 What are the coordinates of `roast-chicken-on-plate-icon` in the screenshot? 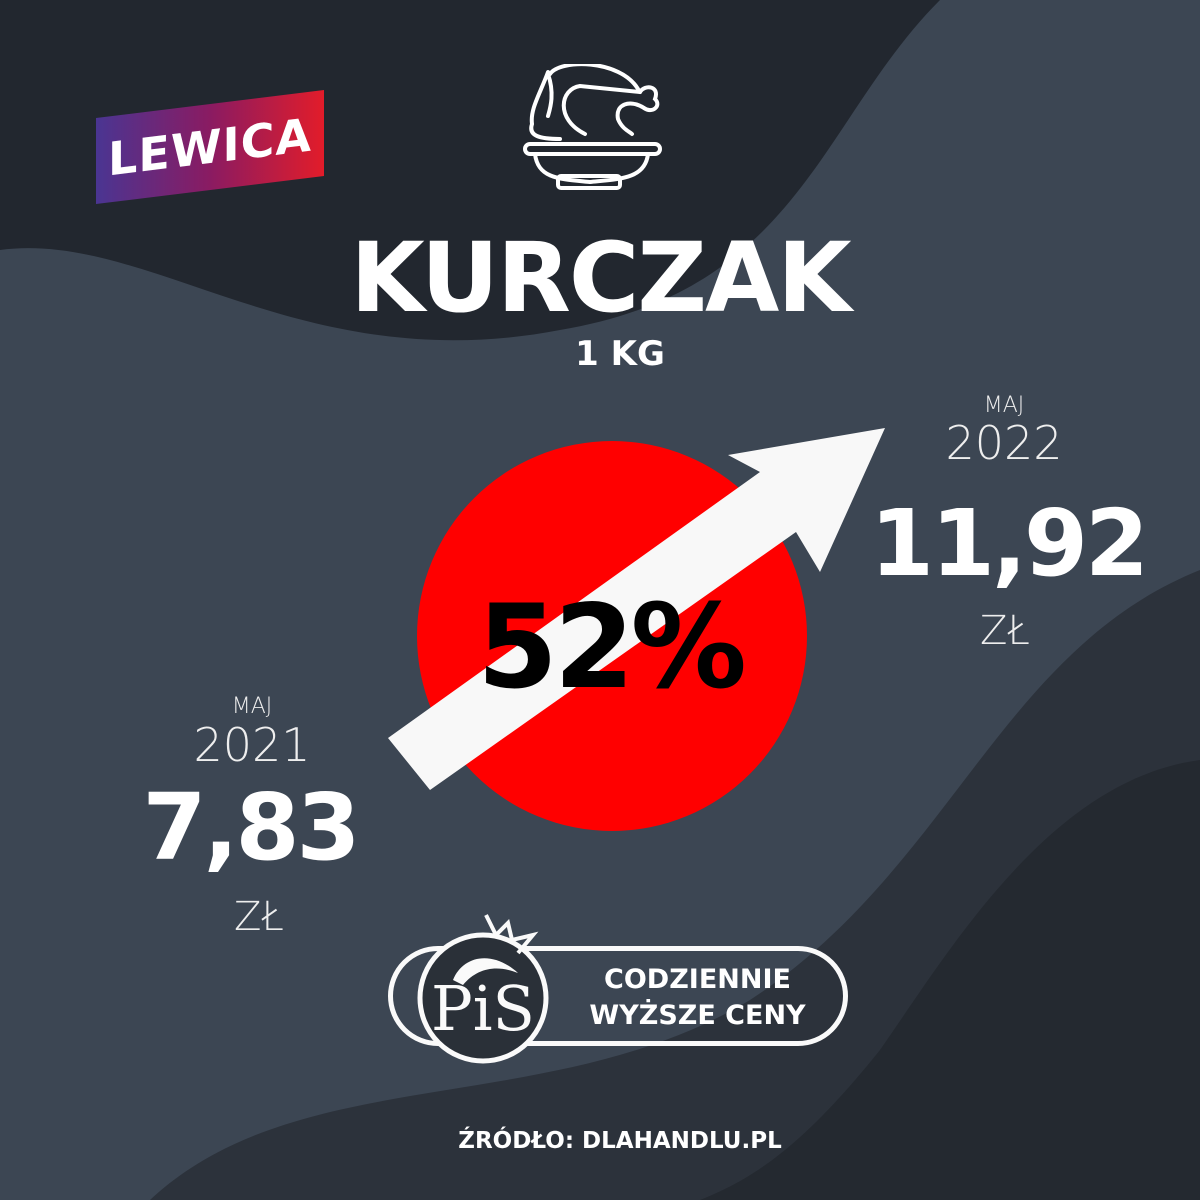 It's located at (592, 127).